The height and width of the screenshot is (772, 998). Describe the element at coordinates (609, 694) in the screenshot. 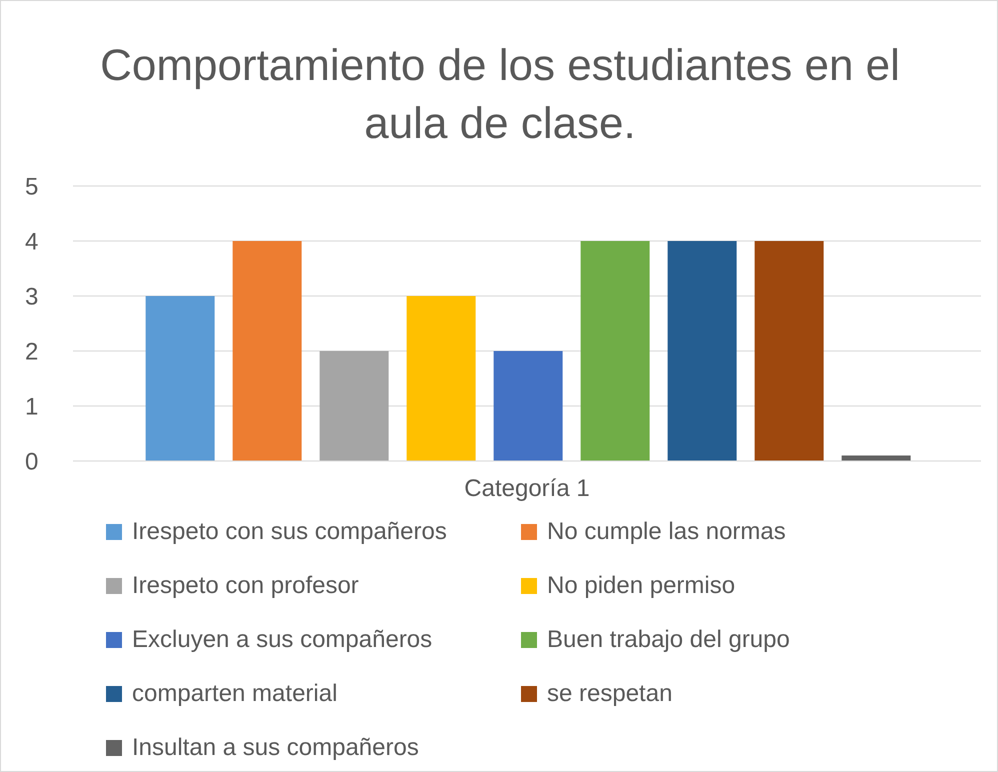

I see `legend-label: se respetan` at that location.